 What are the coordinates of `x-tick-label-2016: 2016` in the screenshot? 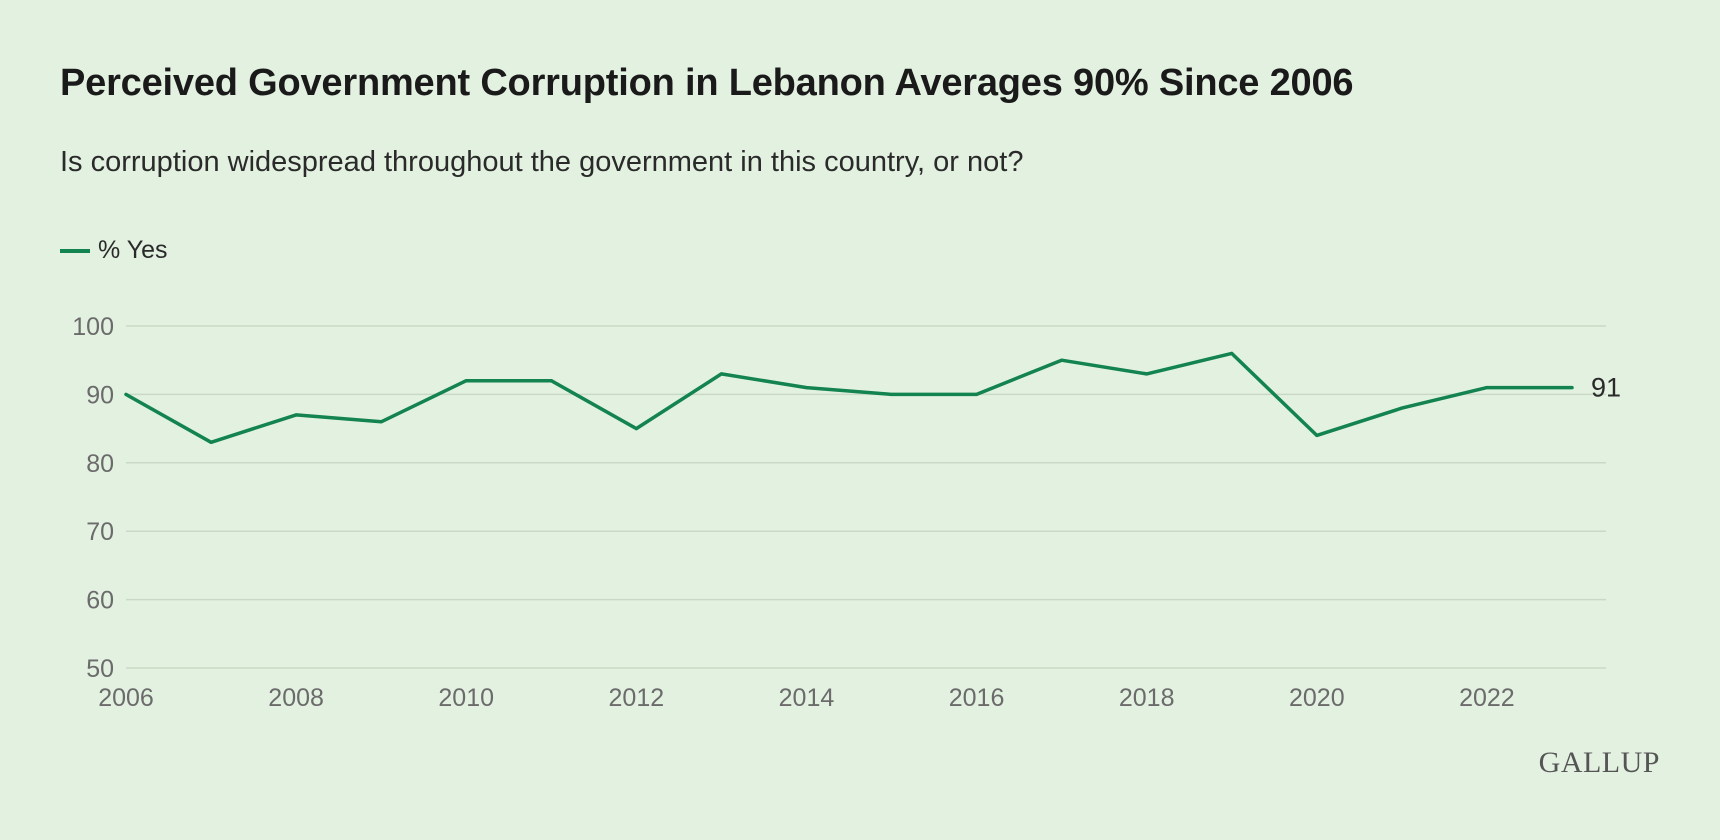 It's located at (977, 698).